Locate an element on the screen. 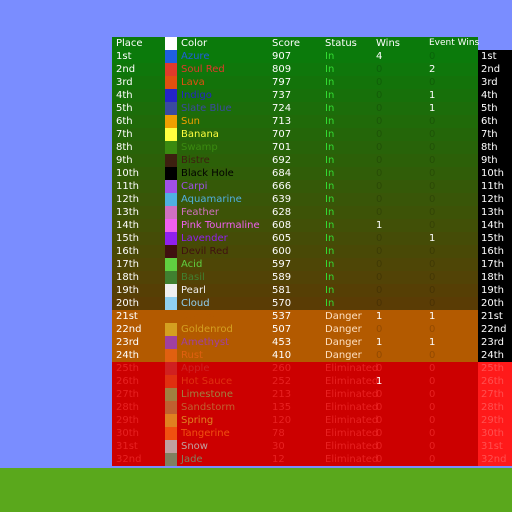 This screenshot has height=512, width=512. side-row: 27th is located at coordinates (495, 394).